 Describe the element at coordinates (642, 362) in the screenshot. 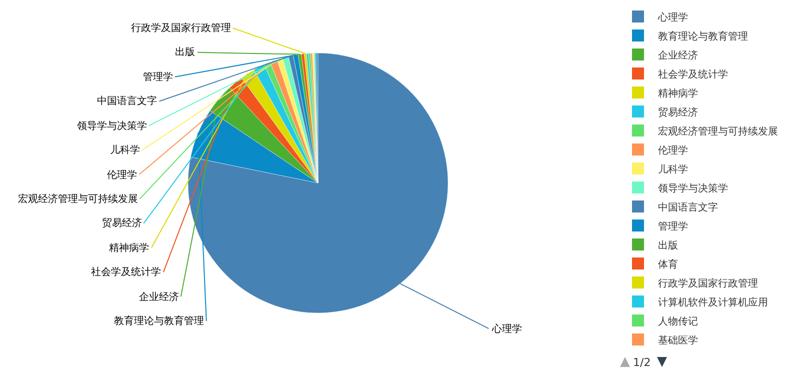

I see `text: 1/2` at that location.